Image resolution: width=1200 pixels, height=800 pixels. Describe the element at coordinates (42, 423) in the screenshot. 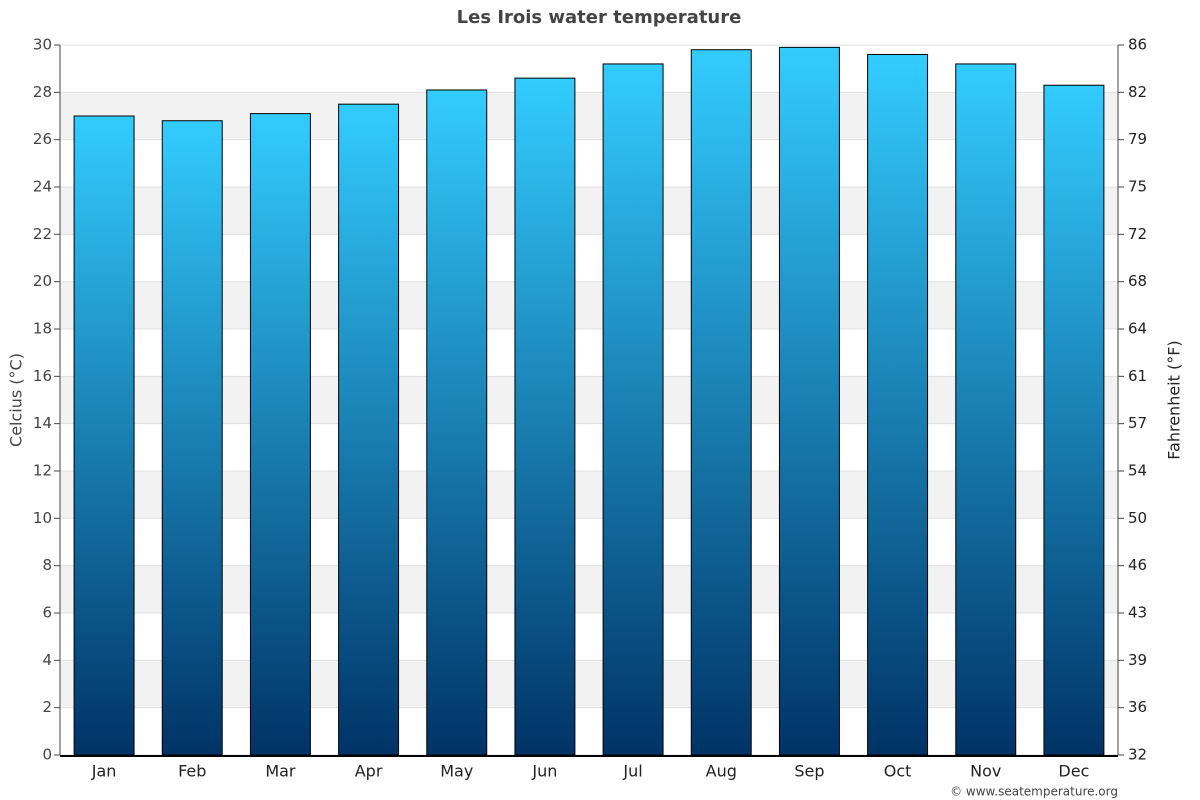

I see `y-tick-label: 14` at that location.